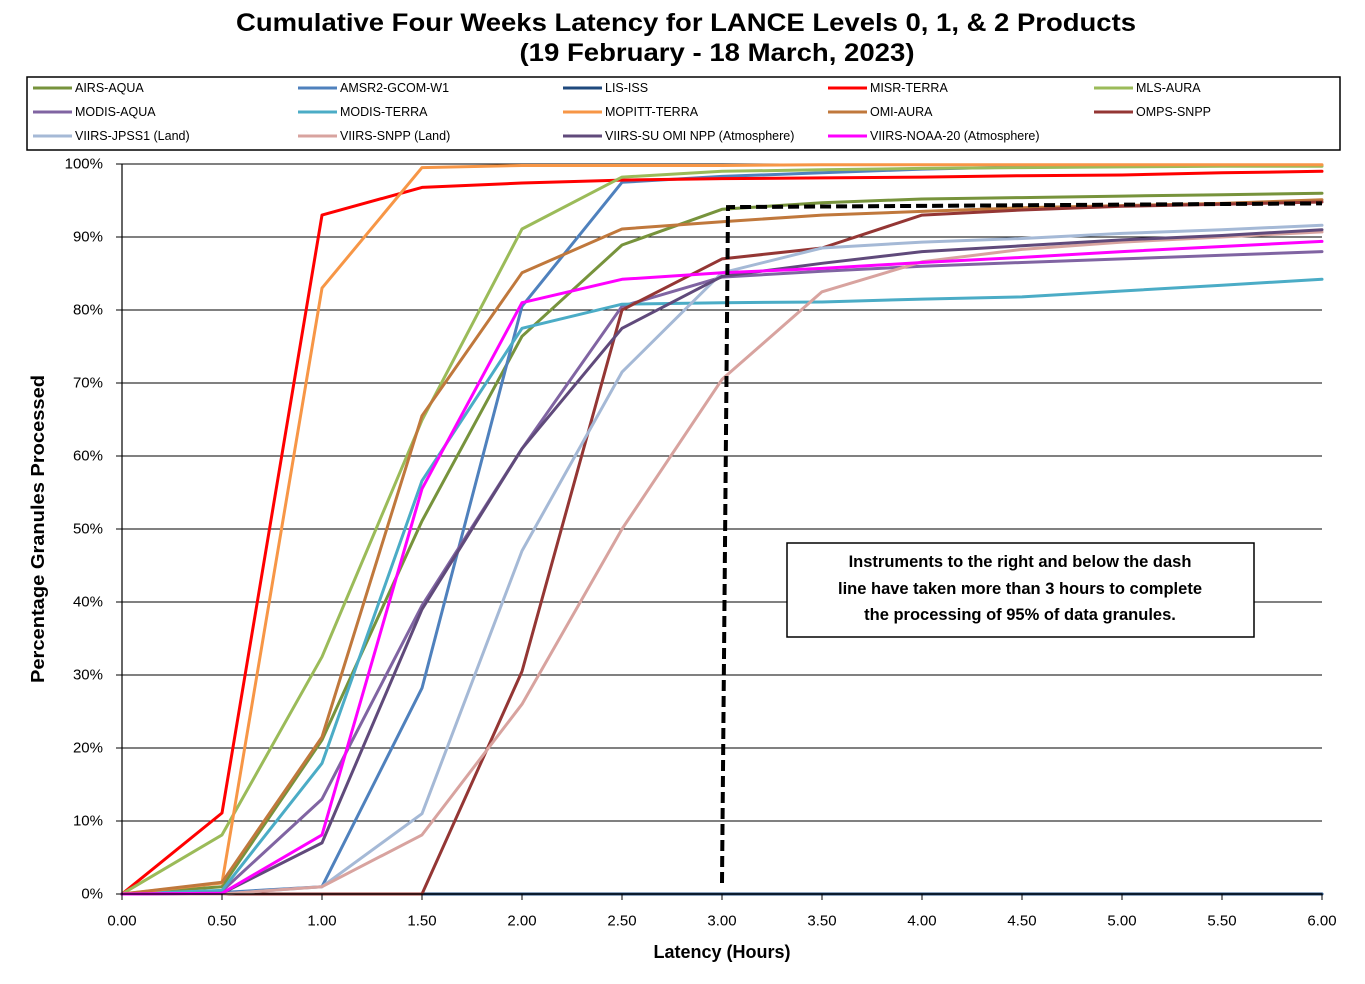 This screenshot has width=1365, height=984. Describe the element at coordinates (115, 112) in the screenshot. I see `legend-label: MODIS-AQUA` at that location.